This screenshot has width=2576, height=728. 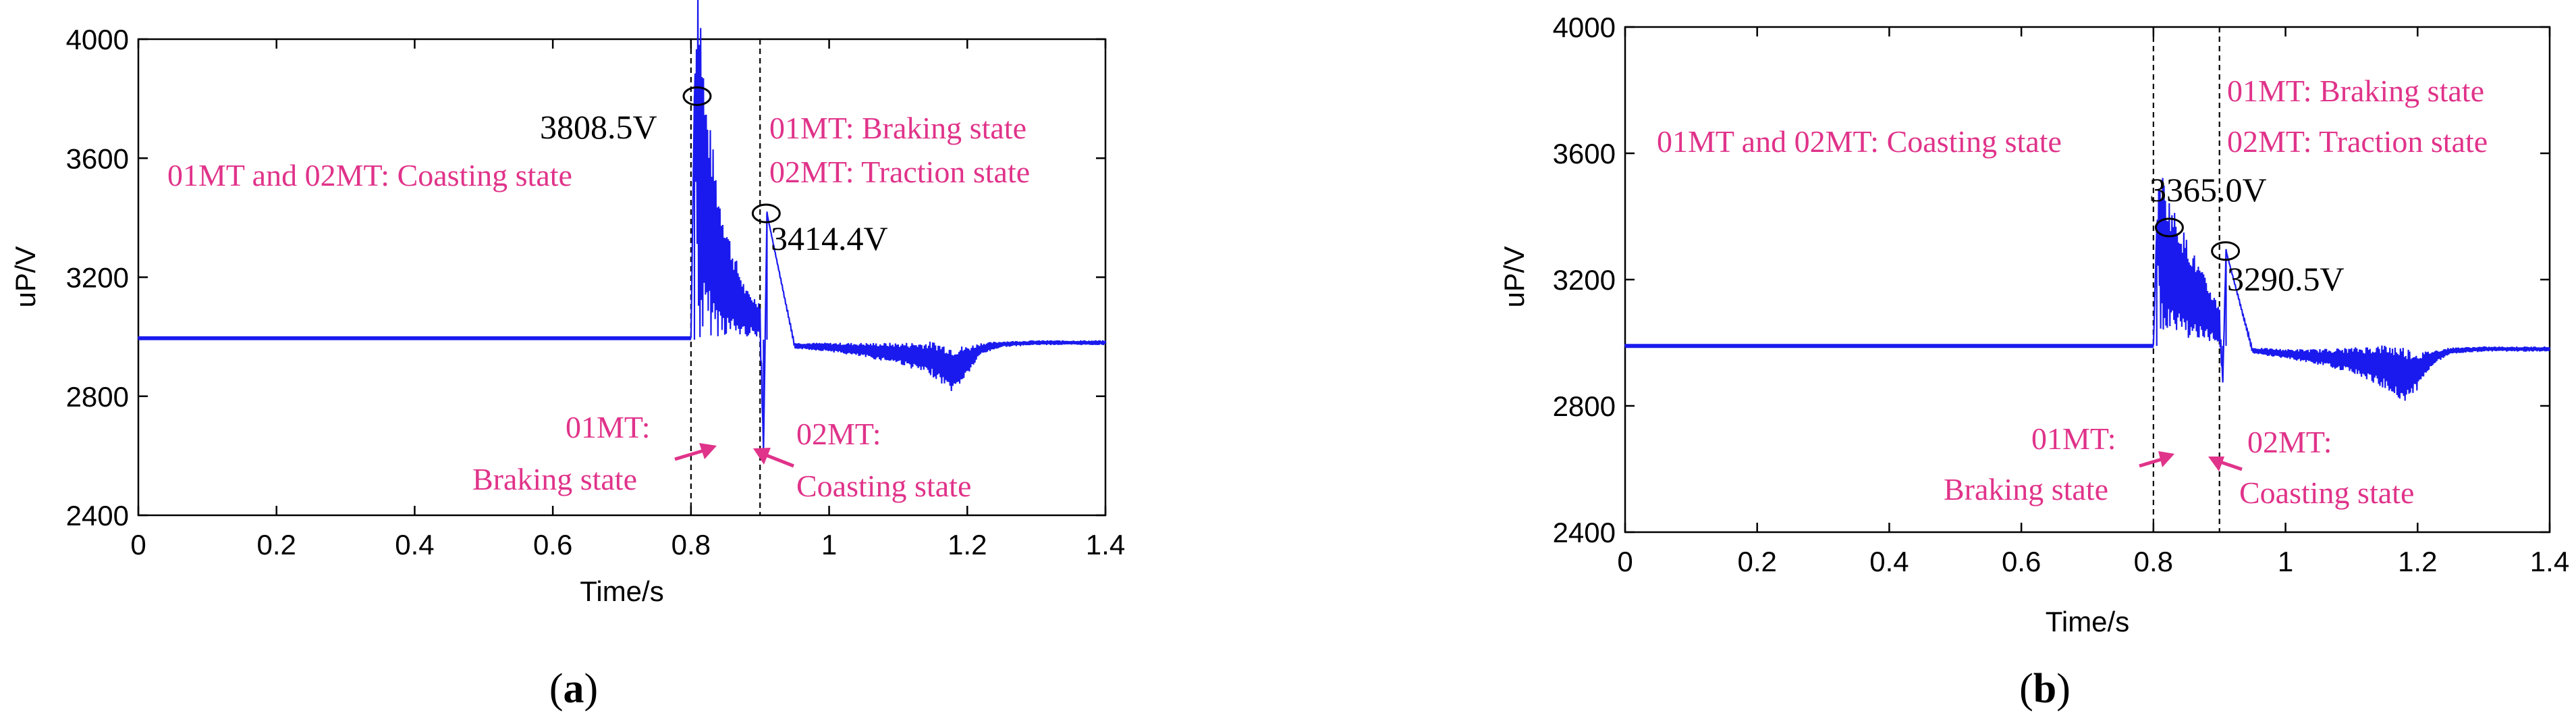 What do you see at coordinates (598, 127) in the screenshot?
I see `peak-label: 3808.5V` at bounding box center [598, 127].